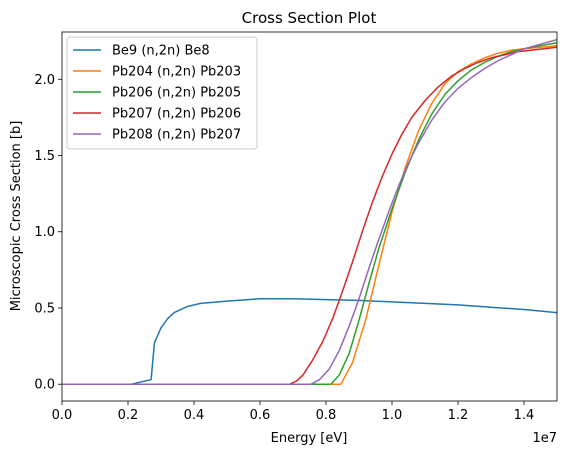  Describe the element at coordinates (44, 156) in the screenshot. I see `y-tick-label: 1.5` at that location.